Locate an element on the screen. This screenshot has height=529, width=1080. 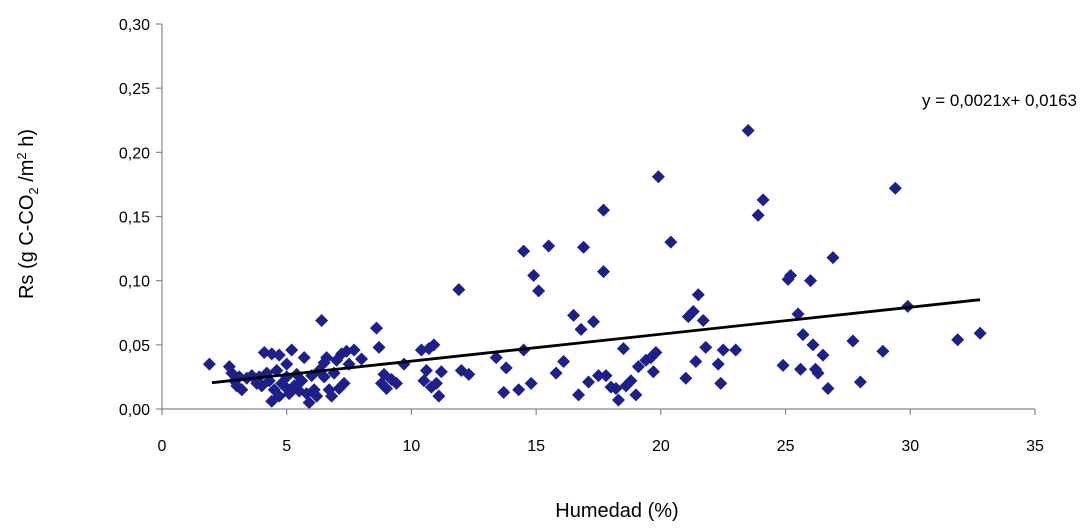
y-axis-ticks: 0,00 0,05 0,10 0,15 0,20 0,25 0,30 is located at coordinates (140, 218).